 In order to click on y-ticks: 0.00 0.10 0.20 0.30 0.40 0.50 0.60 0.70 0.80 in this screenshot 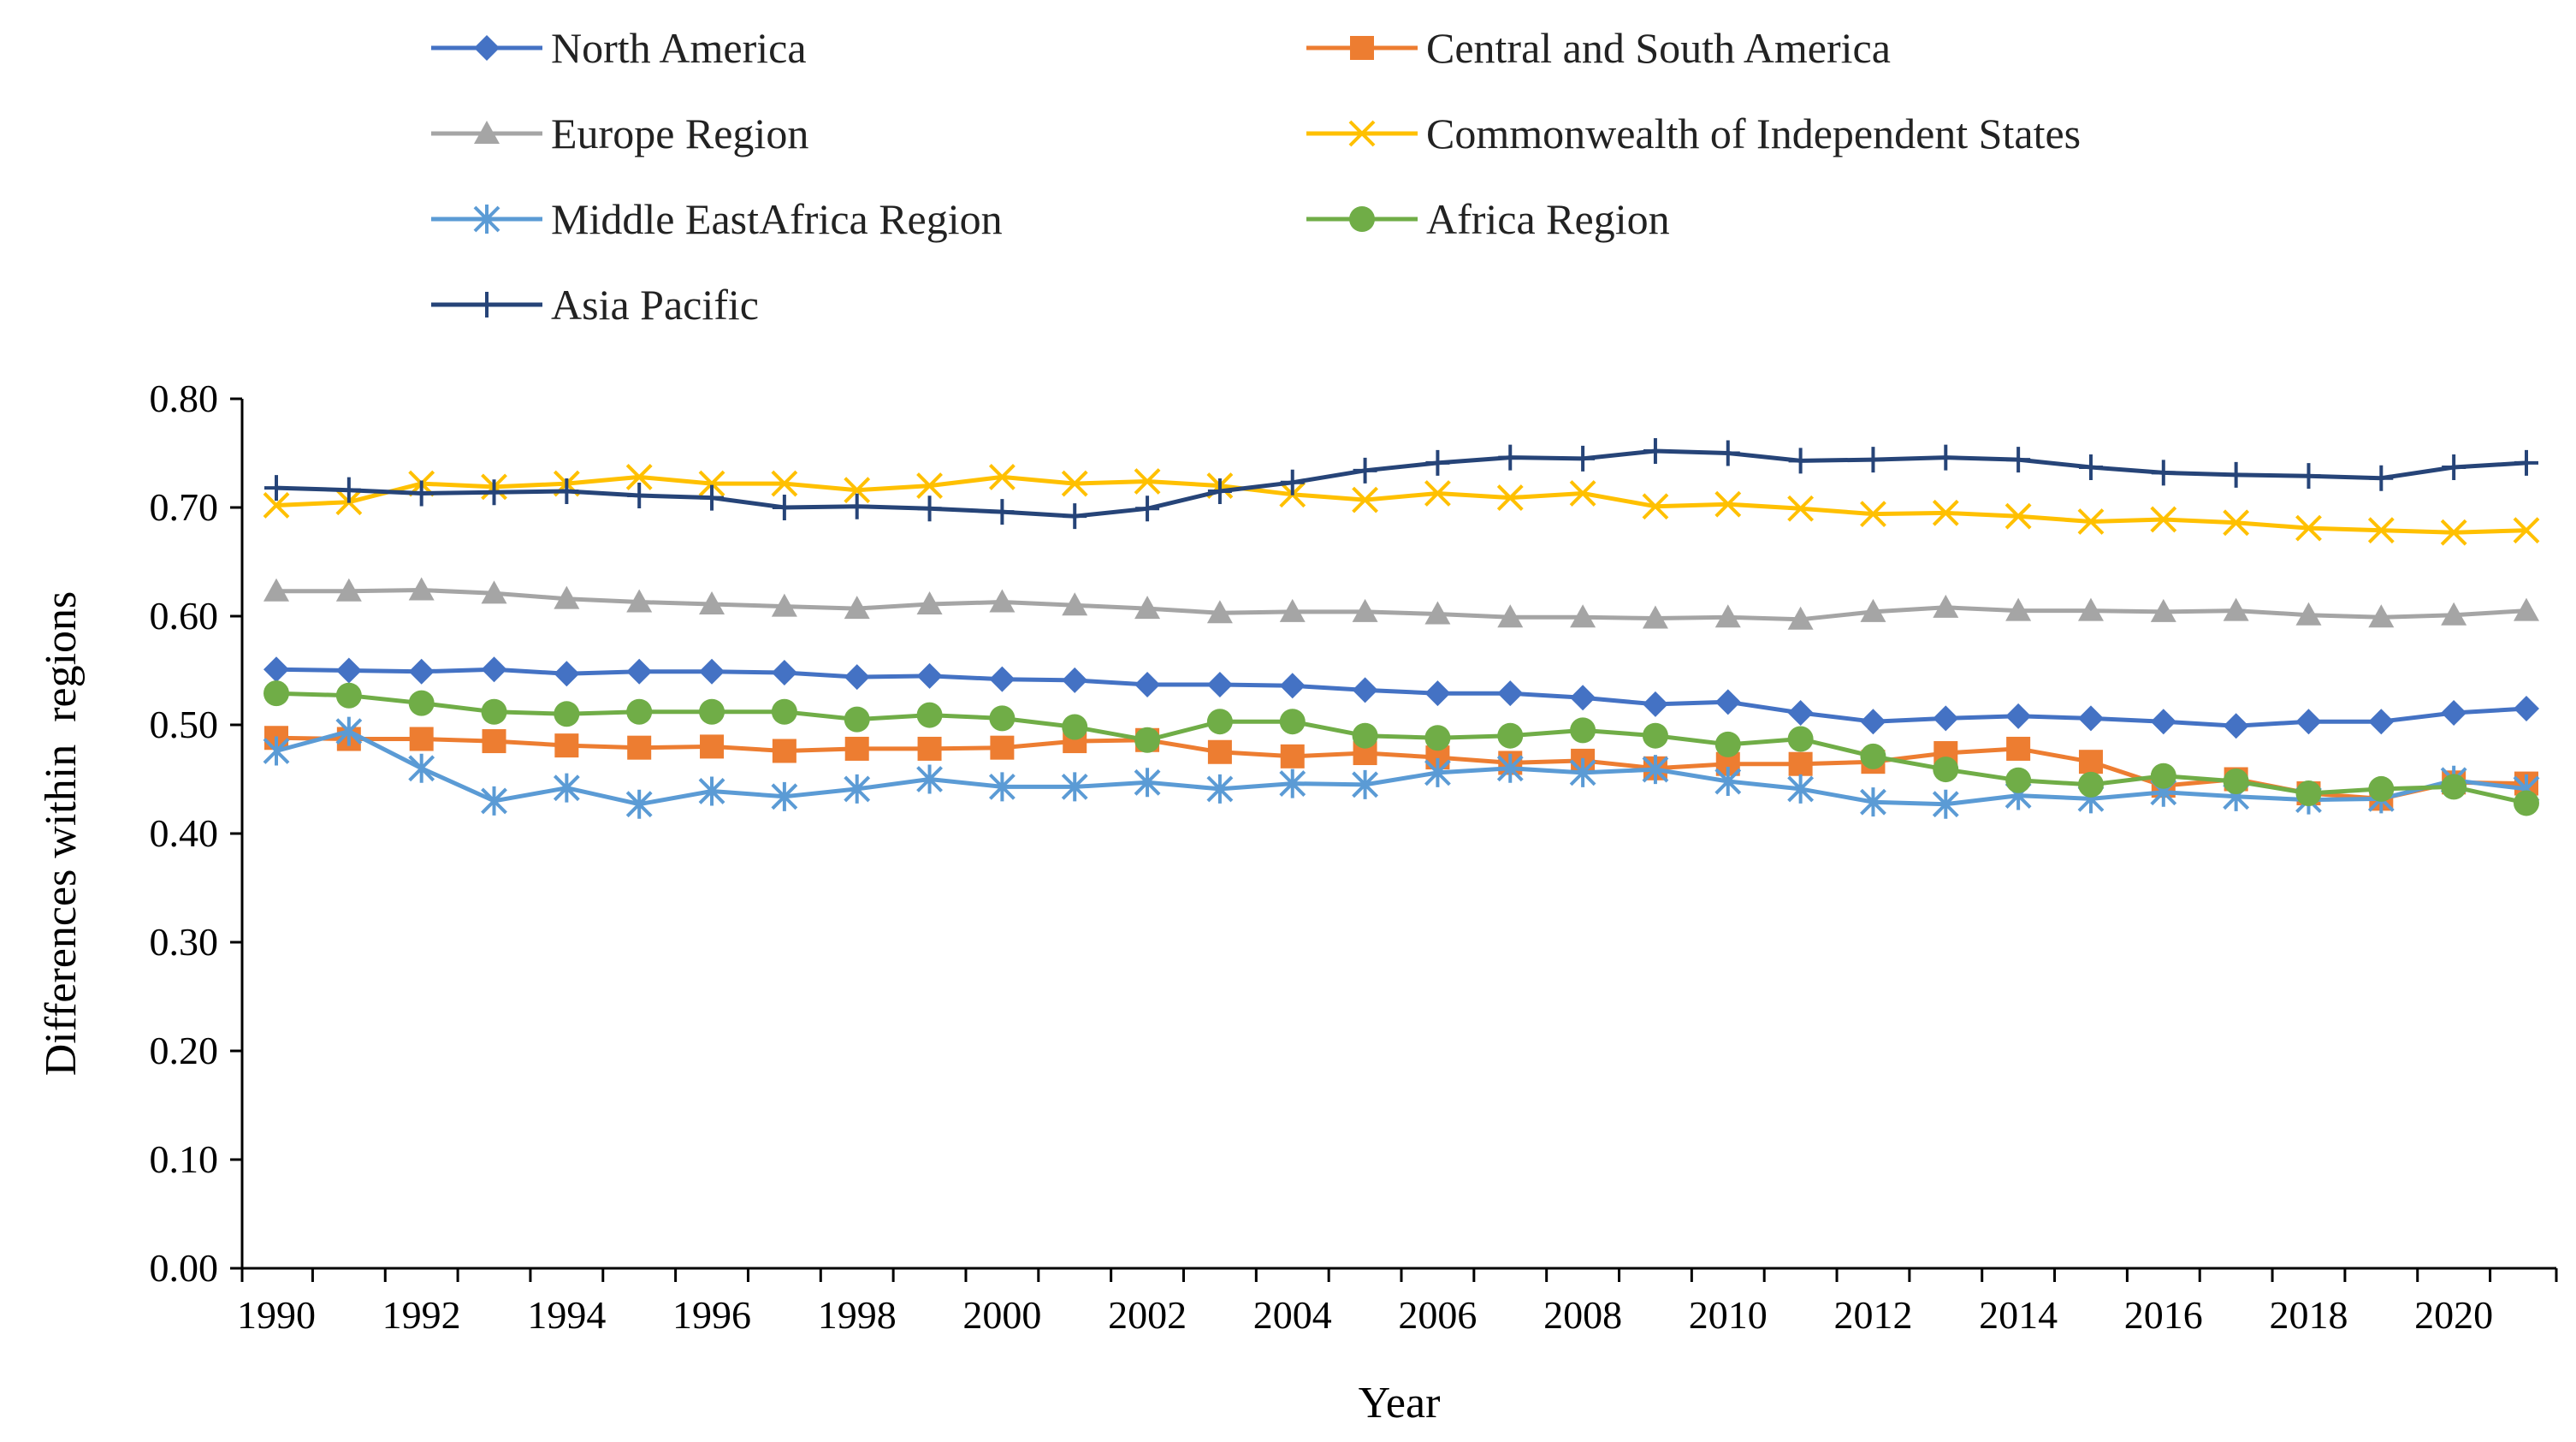, I will do `click(196, 833)`.